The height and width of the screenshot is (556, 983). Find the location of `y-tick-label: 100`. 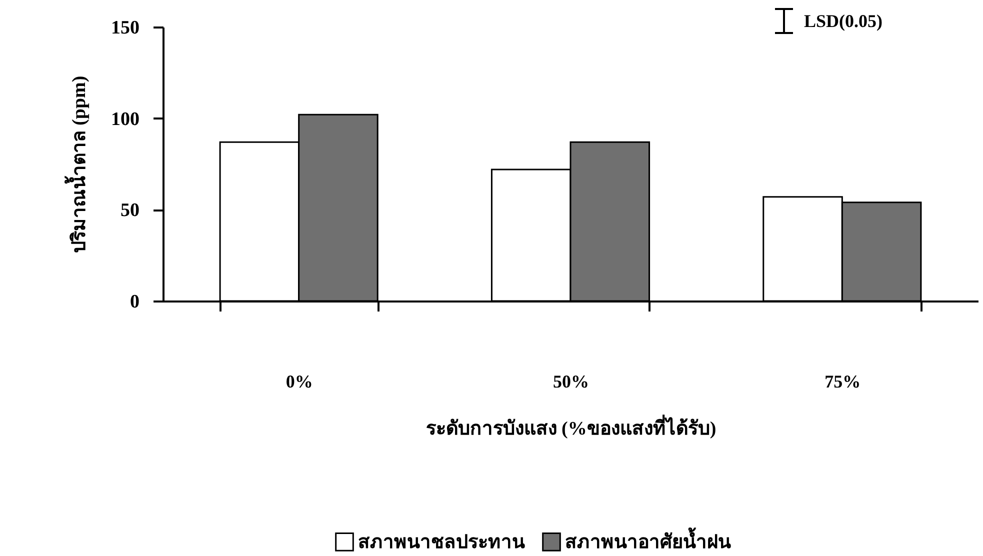

y-tick-label: 100 is located at coordinates (125, 119).